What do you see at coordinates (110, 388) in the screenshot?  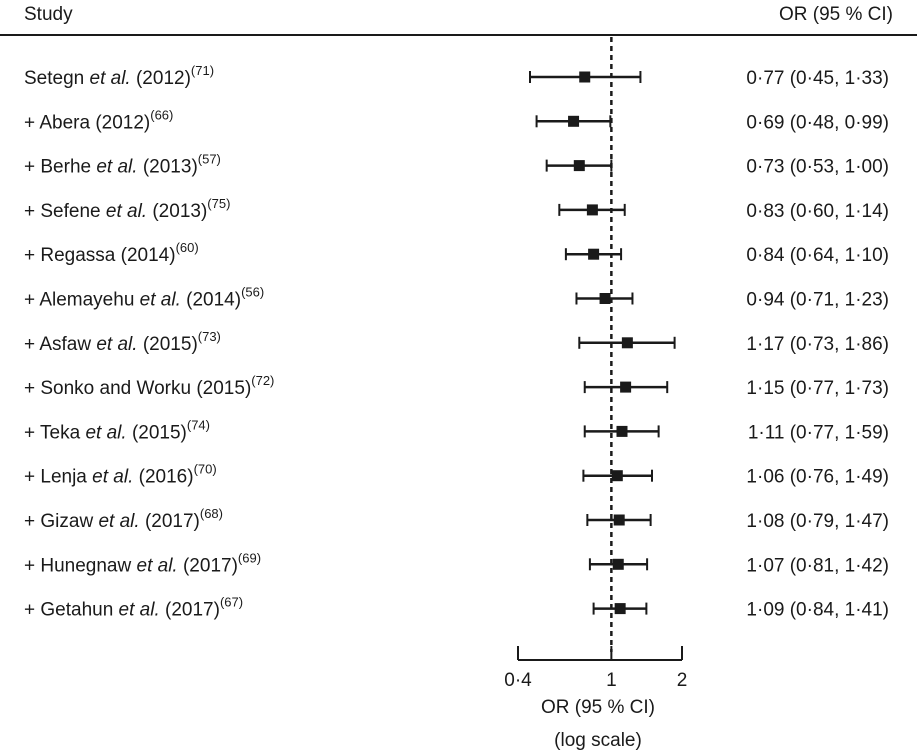 I see `study-author: + Sonko and Worku` at bounding box center [110, 388].